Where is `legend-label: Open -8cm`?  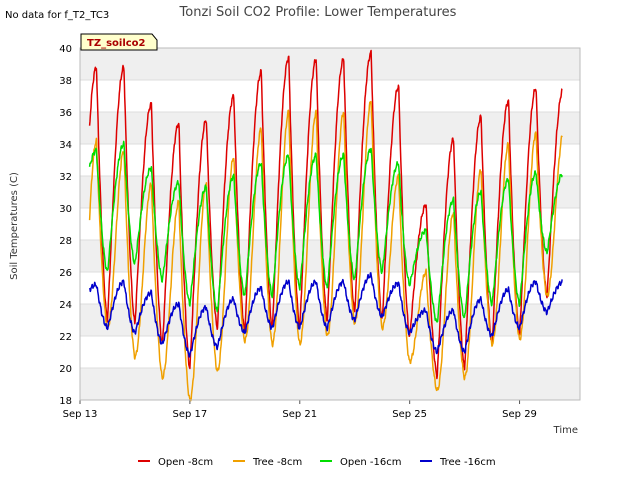 legend-label: Open -8cm is located at coordinates (185, 462).